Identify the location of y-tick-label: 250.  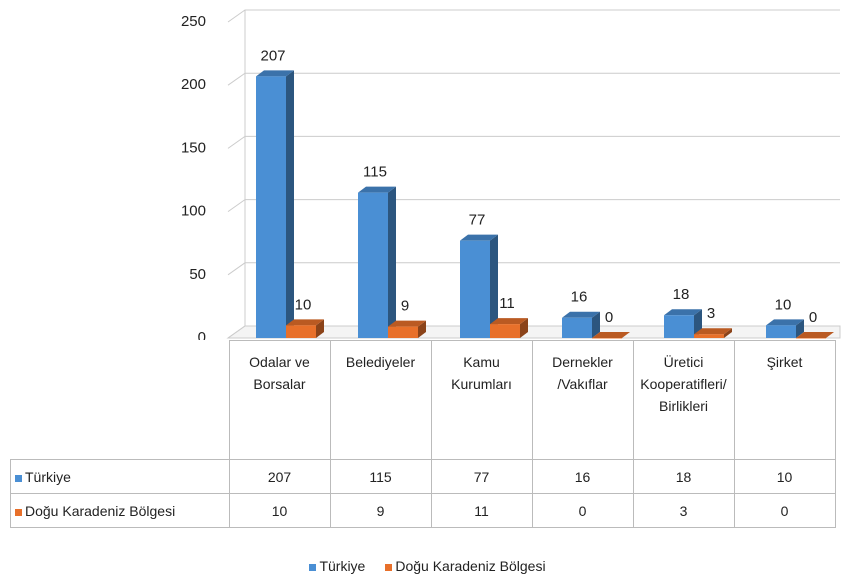
(193, 21).